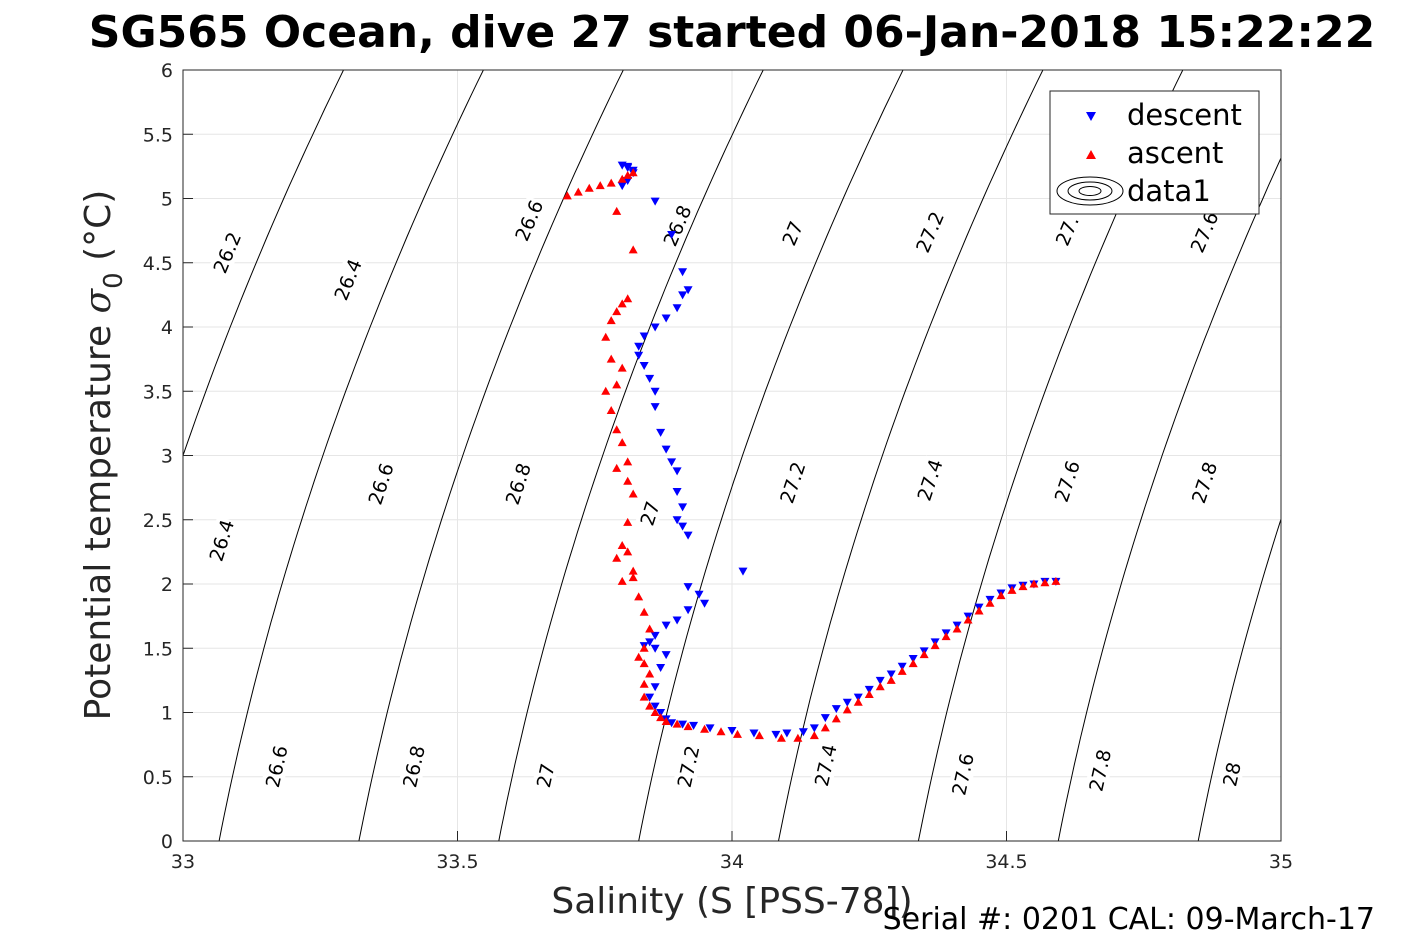  I want to click on y-tick-label: 6, so click(167, 71).